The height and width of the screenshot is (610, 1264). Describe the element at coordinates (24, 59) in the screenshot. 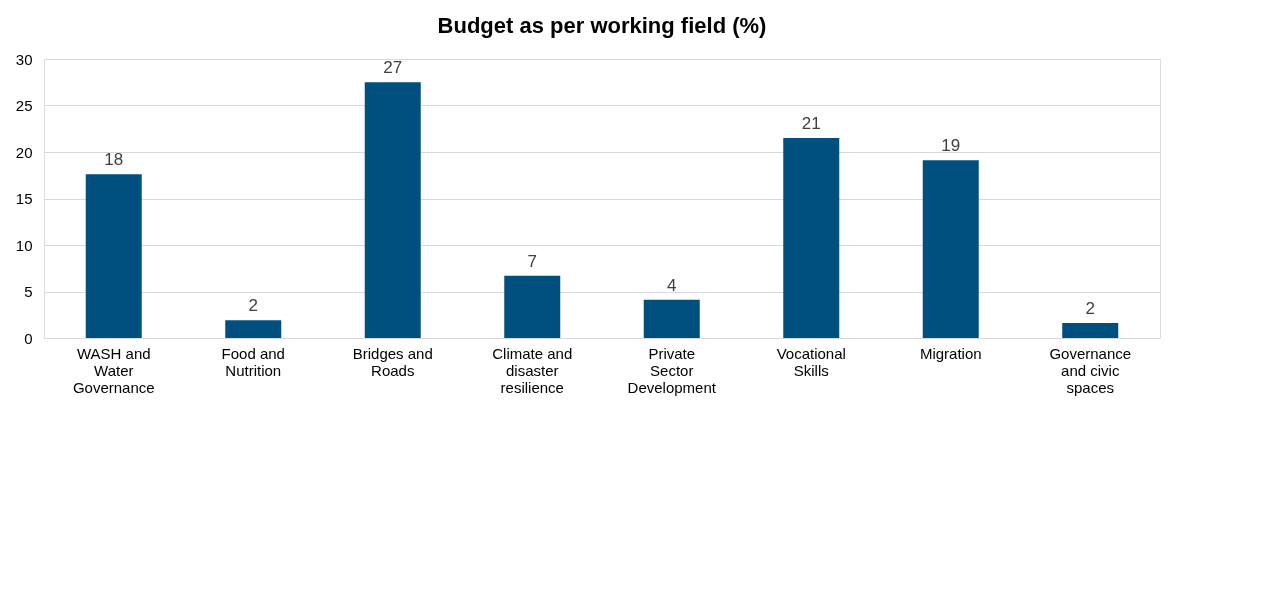

I see `y-tick-label: 30` at that location.